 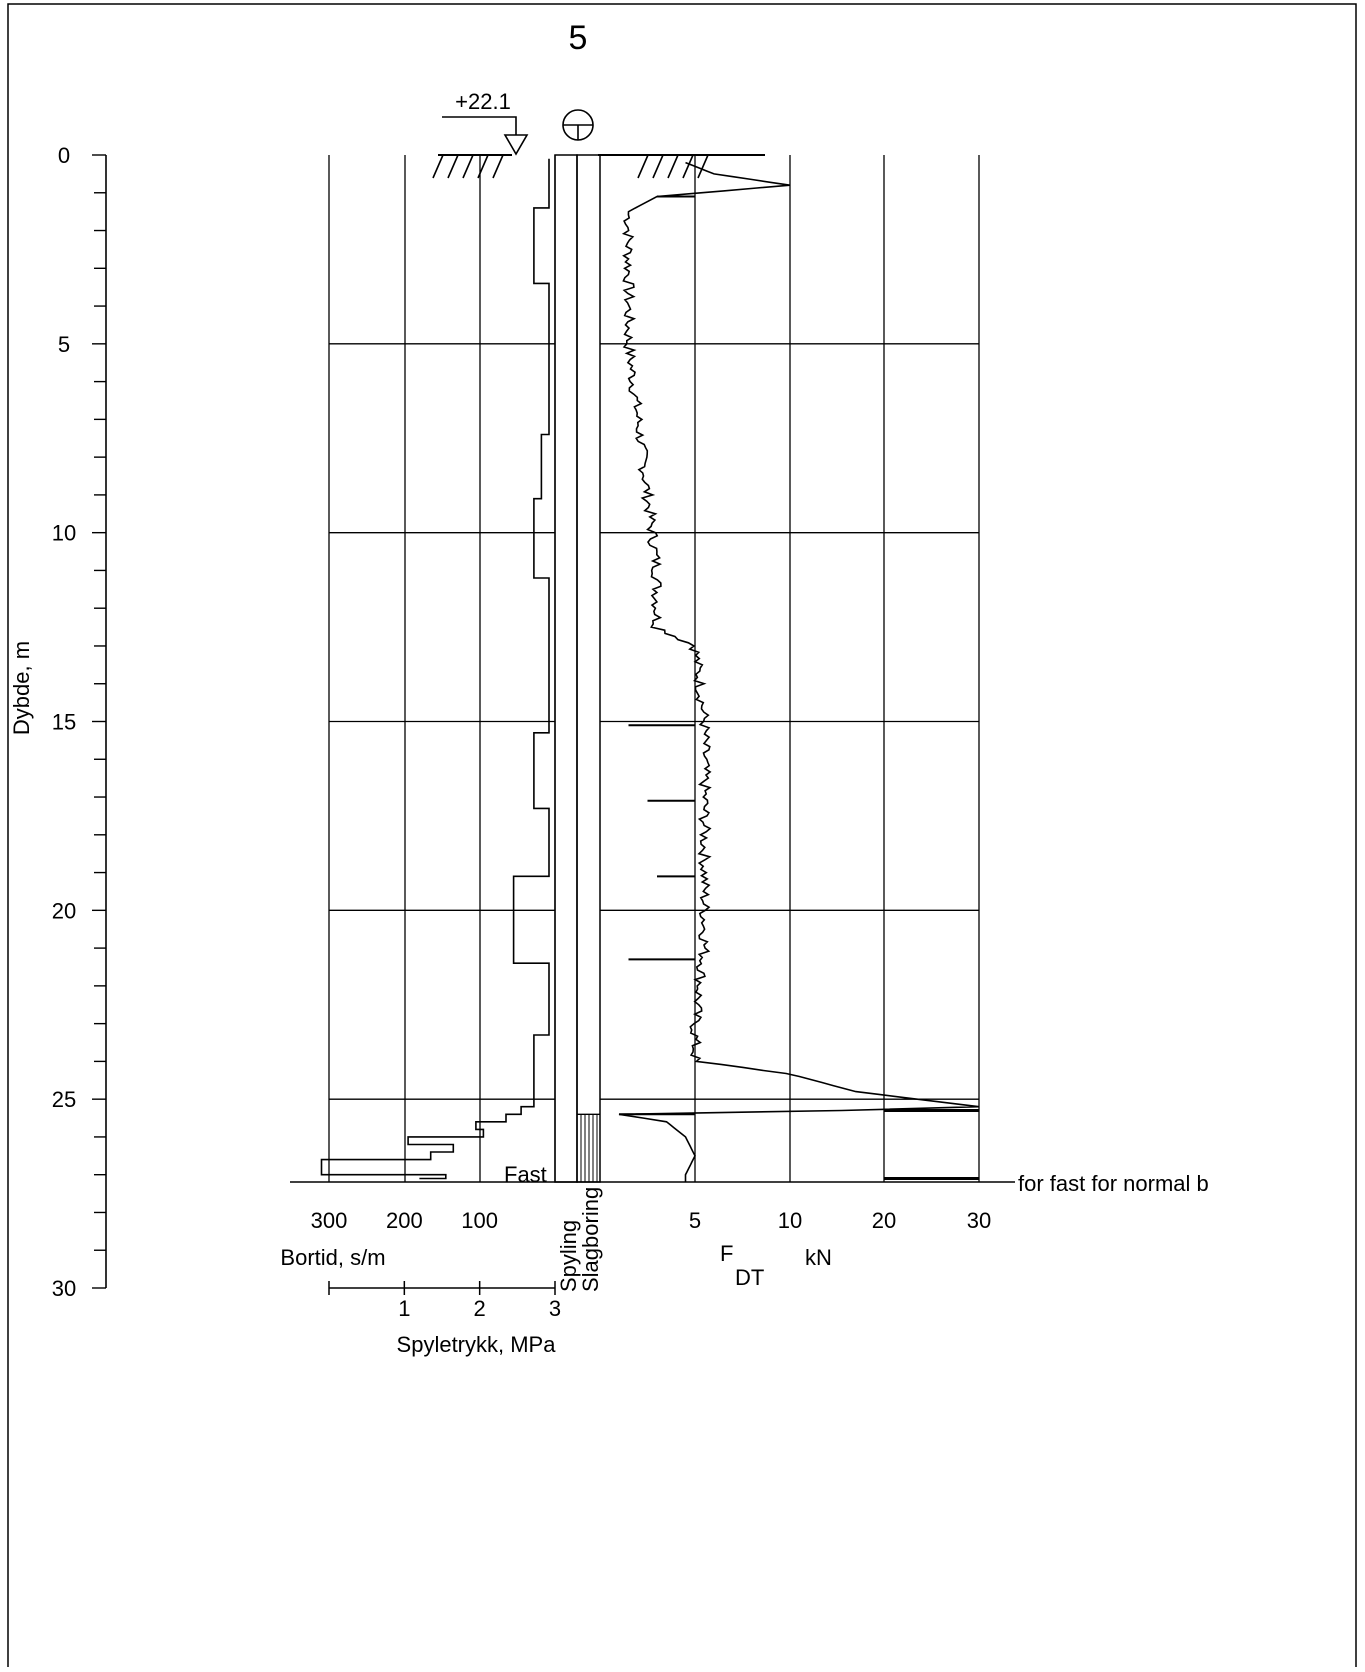 I want to click on bortid-axis: 300 200 100, so click(x=404, y=1220).